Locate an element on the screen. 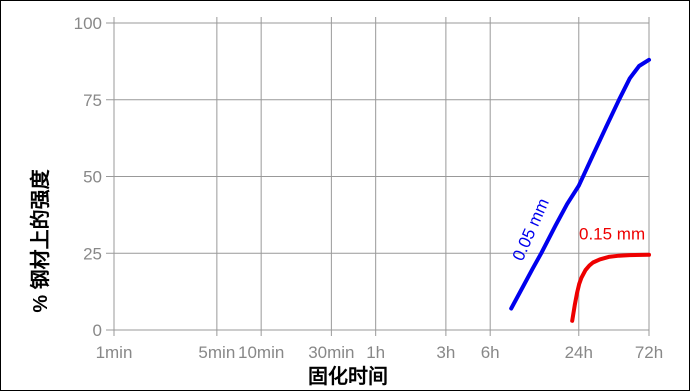 This screenshot has width=690, height=391. y-tick-label-0: 0 is located at coordinates (97, 330).